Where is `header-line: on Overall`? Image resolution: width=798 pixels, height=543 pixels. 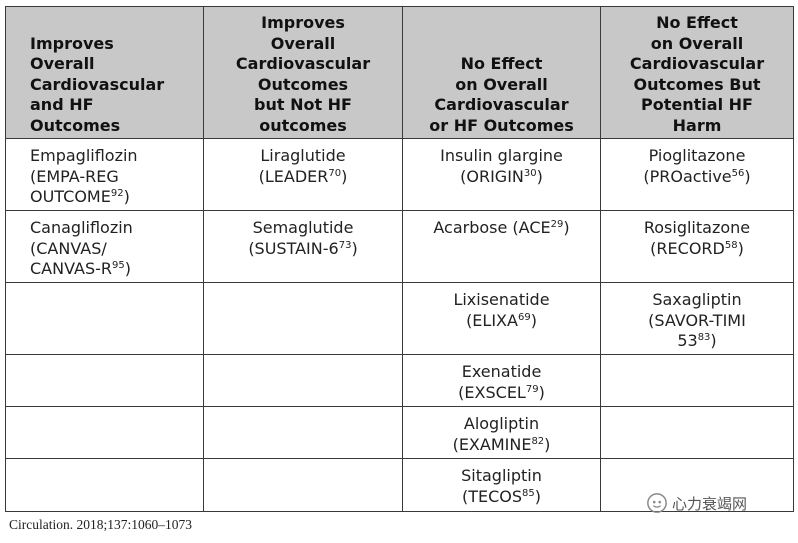 header-line: on Overall is located at coordinates (697, 43).